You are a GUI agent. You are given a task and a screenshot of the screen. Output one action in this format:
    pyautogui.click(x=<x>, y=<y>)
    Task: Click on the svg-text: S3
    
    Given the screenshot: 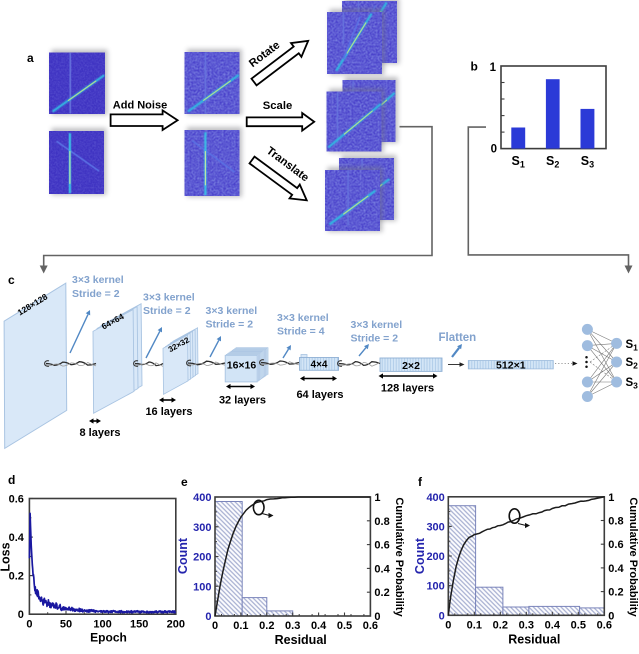 What is the action you would take?
    pyautogui.click(x=632, y=383)
    